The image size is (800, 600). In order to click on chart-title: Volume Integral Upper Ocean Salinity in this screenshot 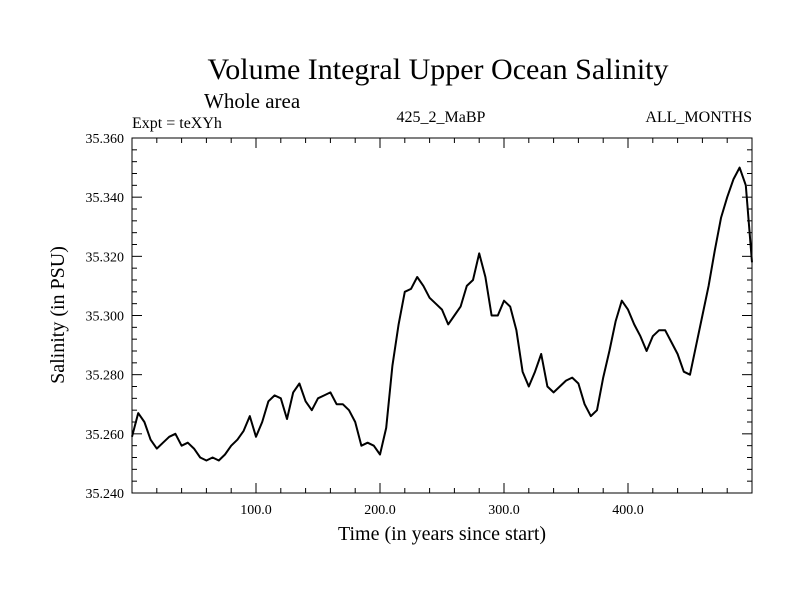, I will do `click(438, 69)`.